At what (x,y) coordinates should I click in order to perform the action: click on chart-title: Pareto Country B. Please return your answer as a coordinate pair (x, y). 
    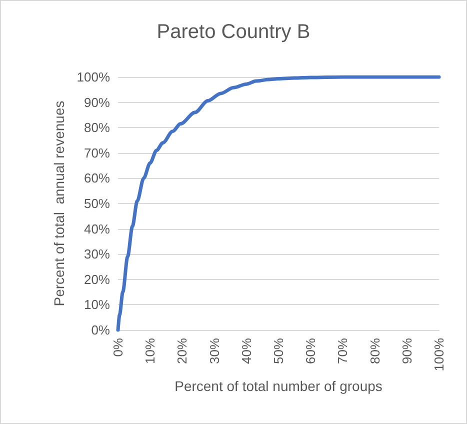
    Looking at the image, I should click on (233, 32).